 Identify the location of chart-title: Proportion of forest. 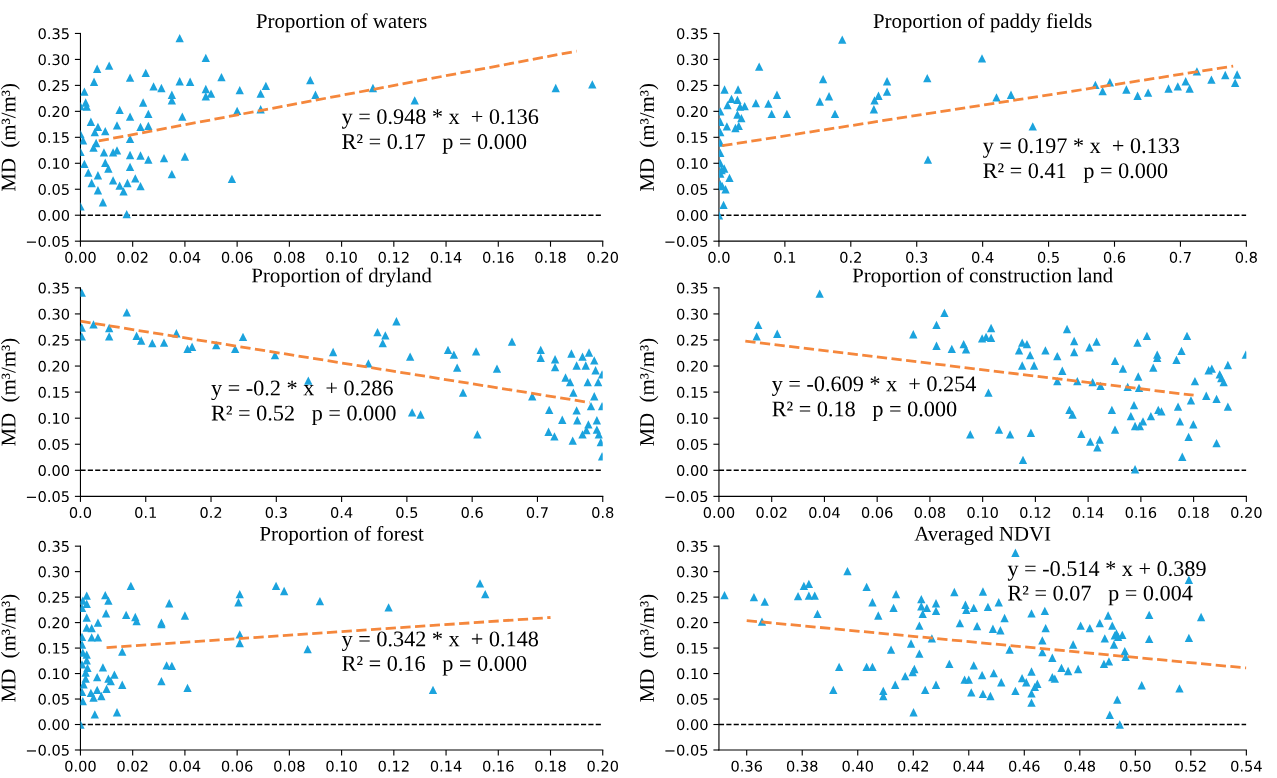
(342, 535).